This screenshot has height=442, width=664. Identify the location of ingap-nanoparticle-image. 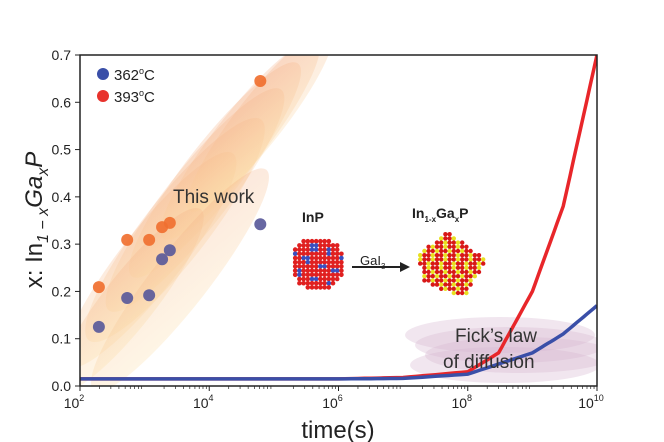
(452, 264).